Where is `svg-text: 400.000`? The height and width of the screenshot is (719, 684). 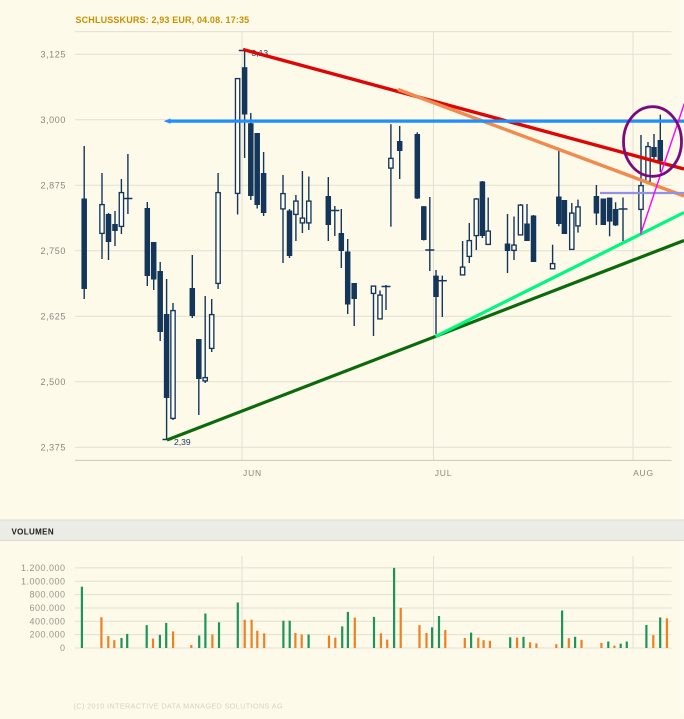
svg-text: 400.000 is located at coordinates (47, 621).